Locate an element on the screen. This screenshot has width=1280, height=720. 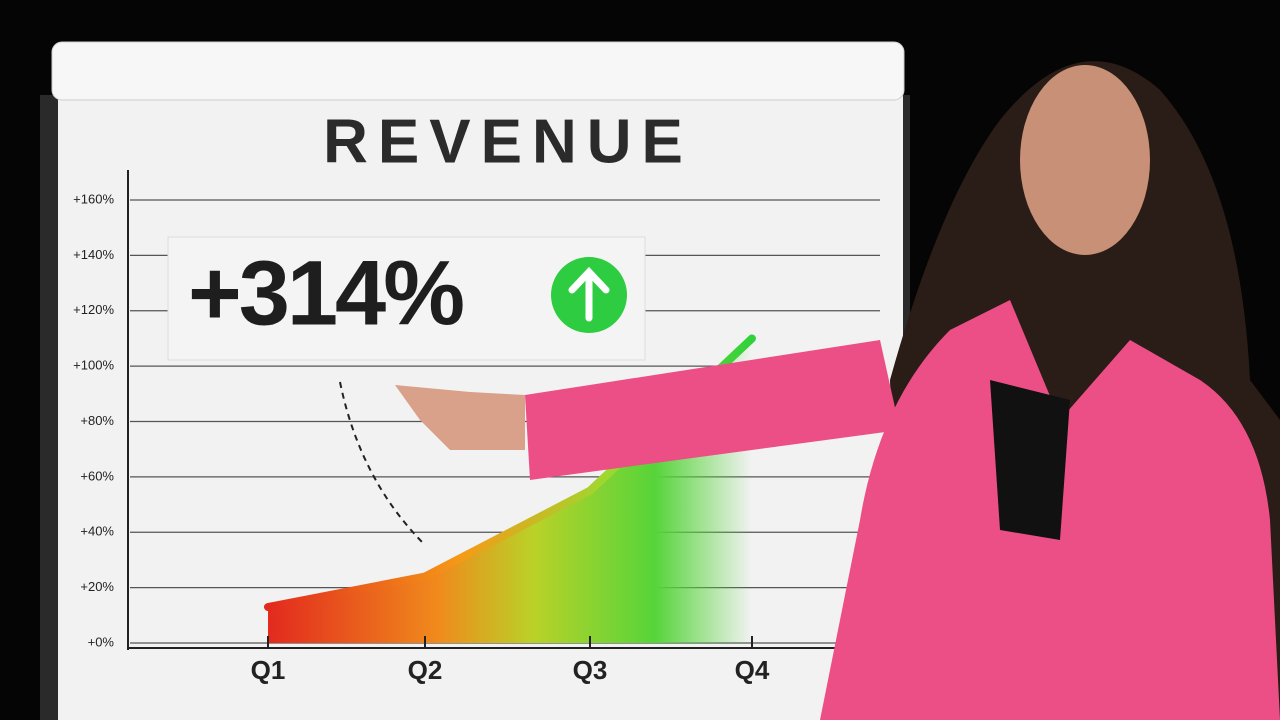
y-tick-label: +160% is located at coordinates (93, 198).